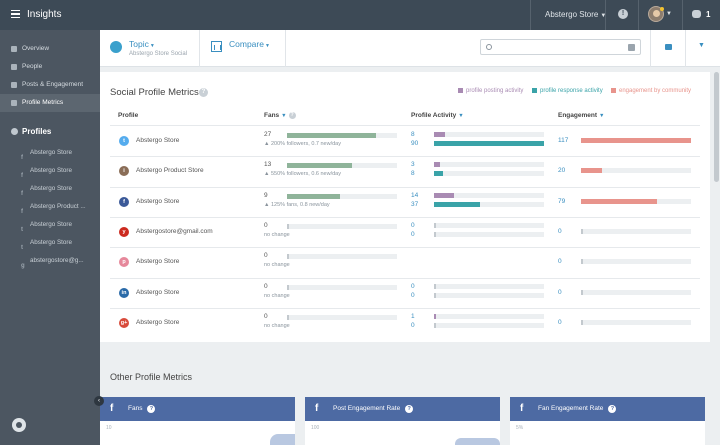 The image size is (720, 445). Describe the element at coordinates (99, 401) in the screenshot. I see `collapse-sidebar-icon: ‹` at that location.